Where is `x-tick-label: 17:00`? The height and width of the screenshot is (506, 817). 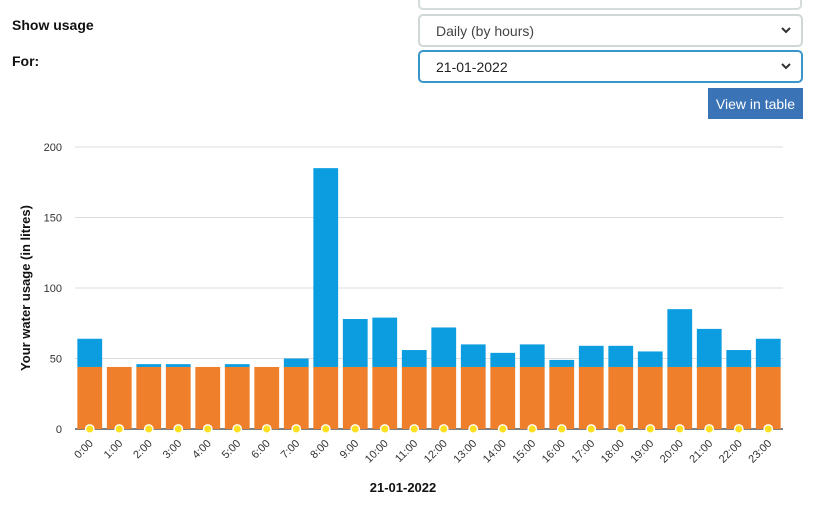
x-tick-label: 17:00 is located at coordinates (583, 452).